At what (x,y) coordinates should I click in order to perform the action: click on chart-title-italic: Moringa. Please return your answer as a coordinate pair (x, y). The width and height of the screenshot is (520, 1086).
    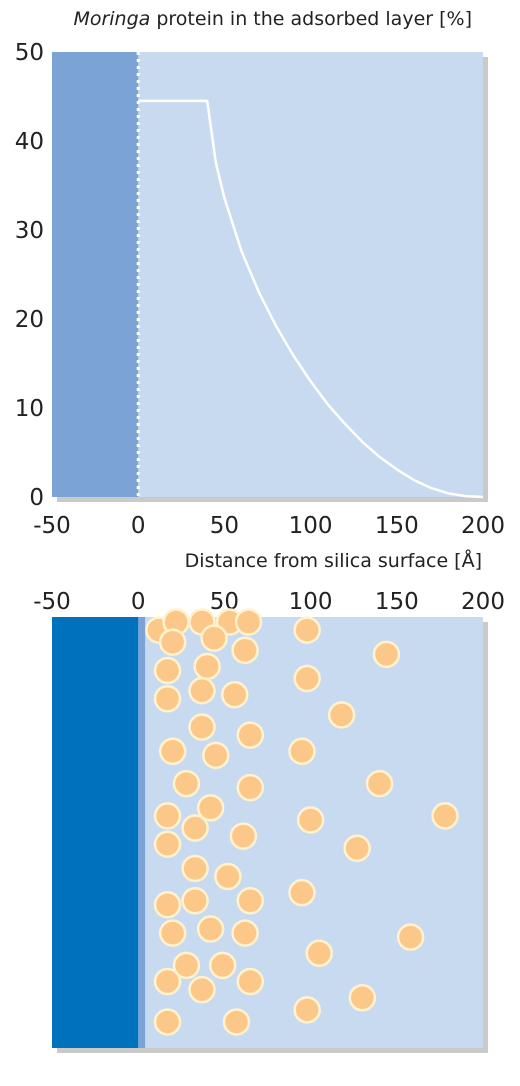
    Looking at the image, I should click on (111, 19).